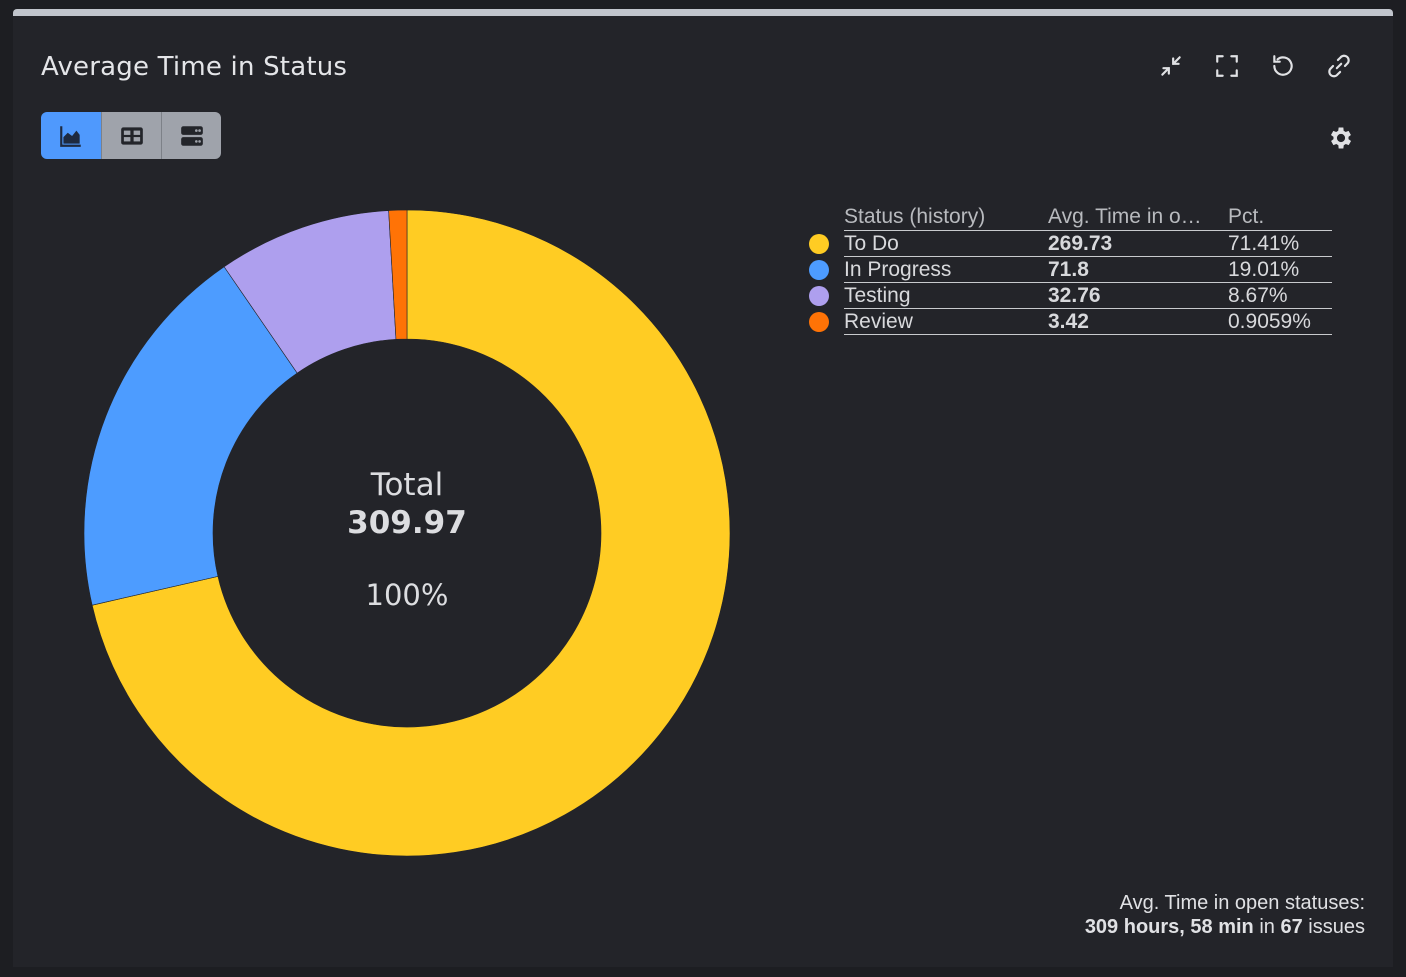 The image size is (1406, 977). What do you see at coordinates (946, 243) in the screenshot?
I see `legend-status: To Do` at bounding box center [946, 243].